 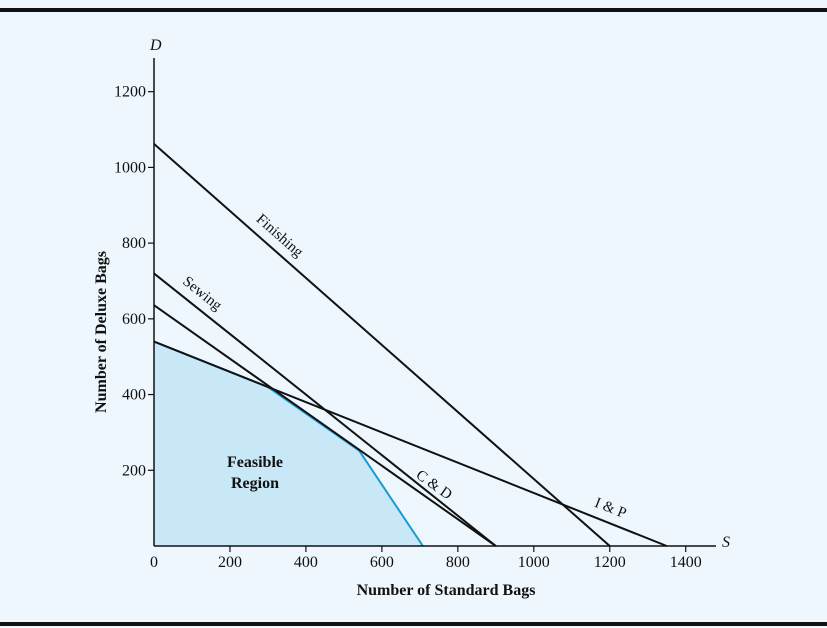 What do you see at coordinates (686, 562) in the screenshot?
I see `x-tick-label: 1400` at bounding box center [686, 562].